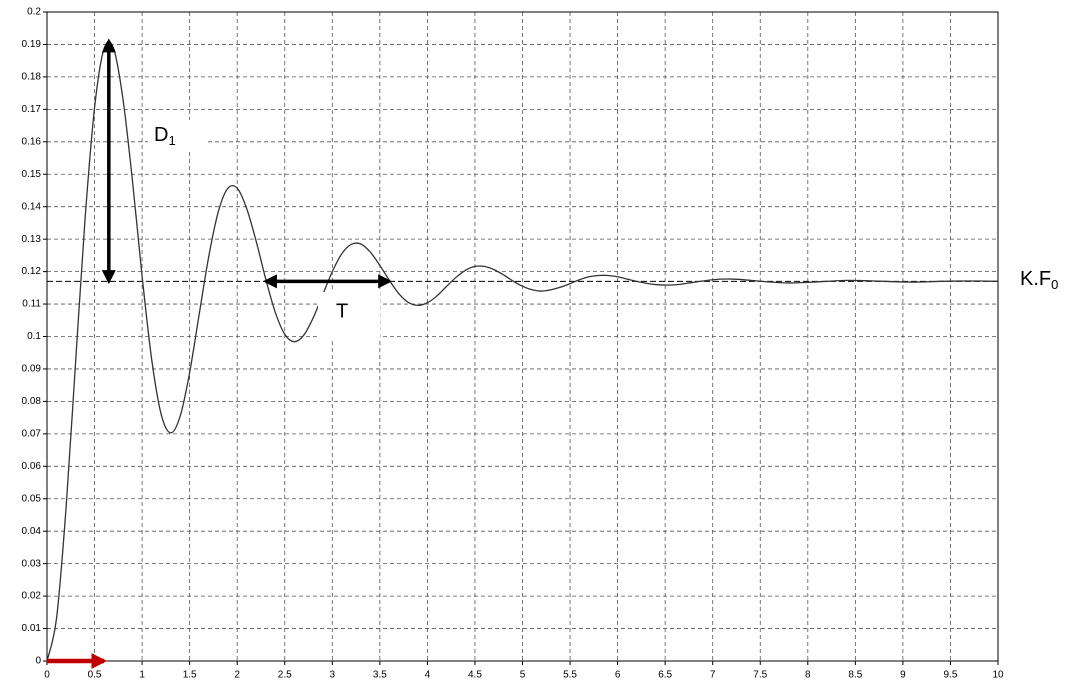 The image size is (1071, 687). I want to click on y-tick-label: 0.1, so click(34, 336).